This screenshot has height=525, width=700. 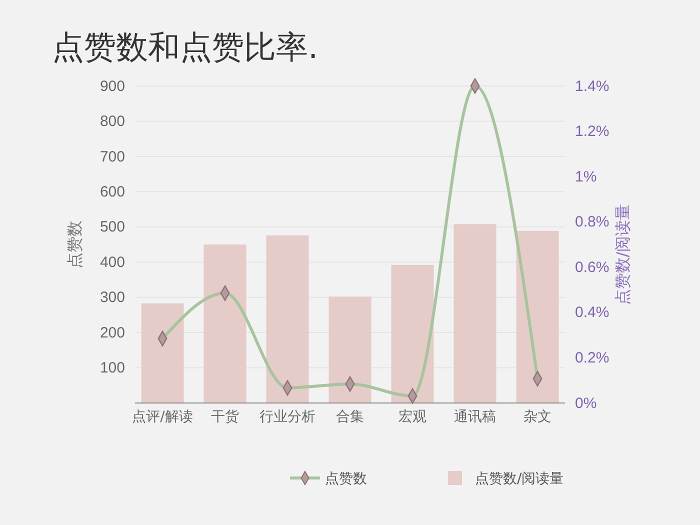 What do you see at coordinates (586, 403) in the screenshot?
I see `y2-tick-label: 0%` at bounding box center [586, 403].